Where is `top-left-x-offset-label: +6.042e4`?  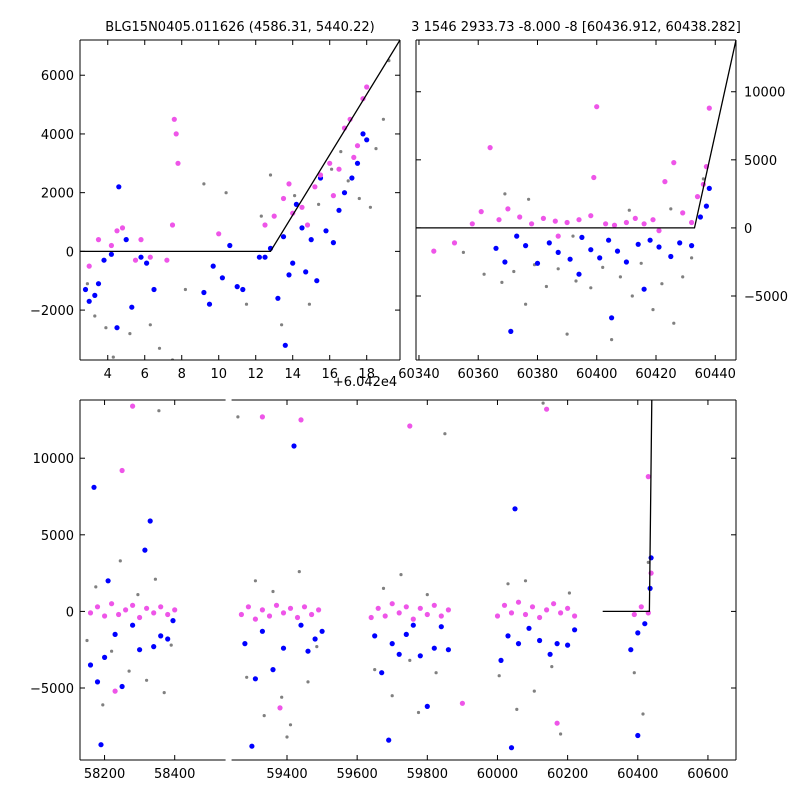 top-left-x-offset-label: +6.042e4 is located at coordinates (365, 382).